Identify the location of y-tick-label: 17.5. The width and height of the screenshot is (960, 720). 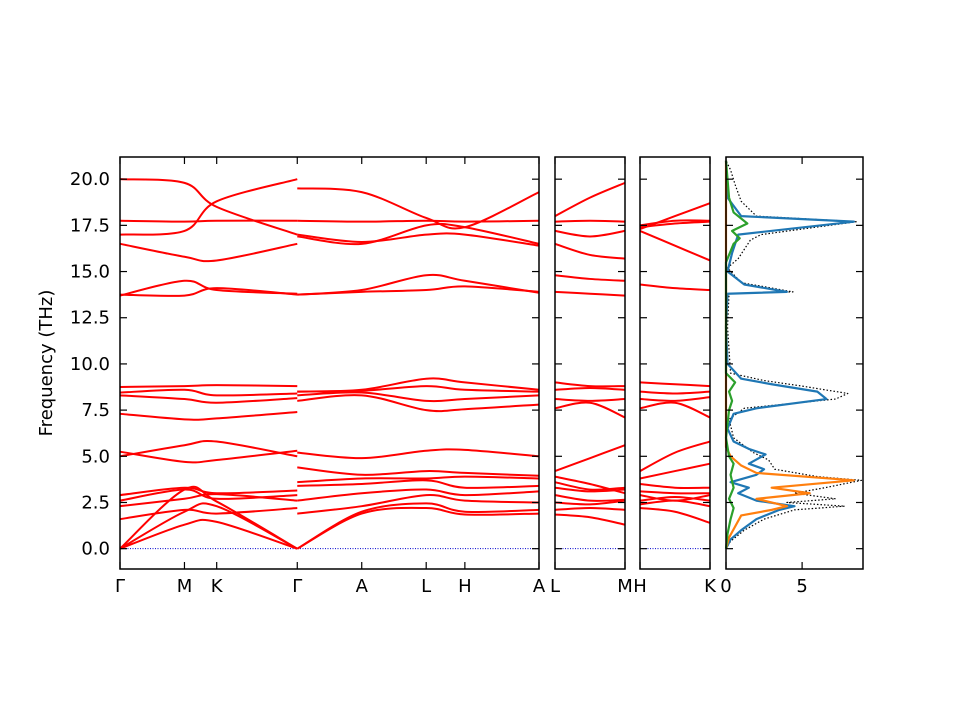
(90, 225).